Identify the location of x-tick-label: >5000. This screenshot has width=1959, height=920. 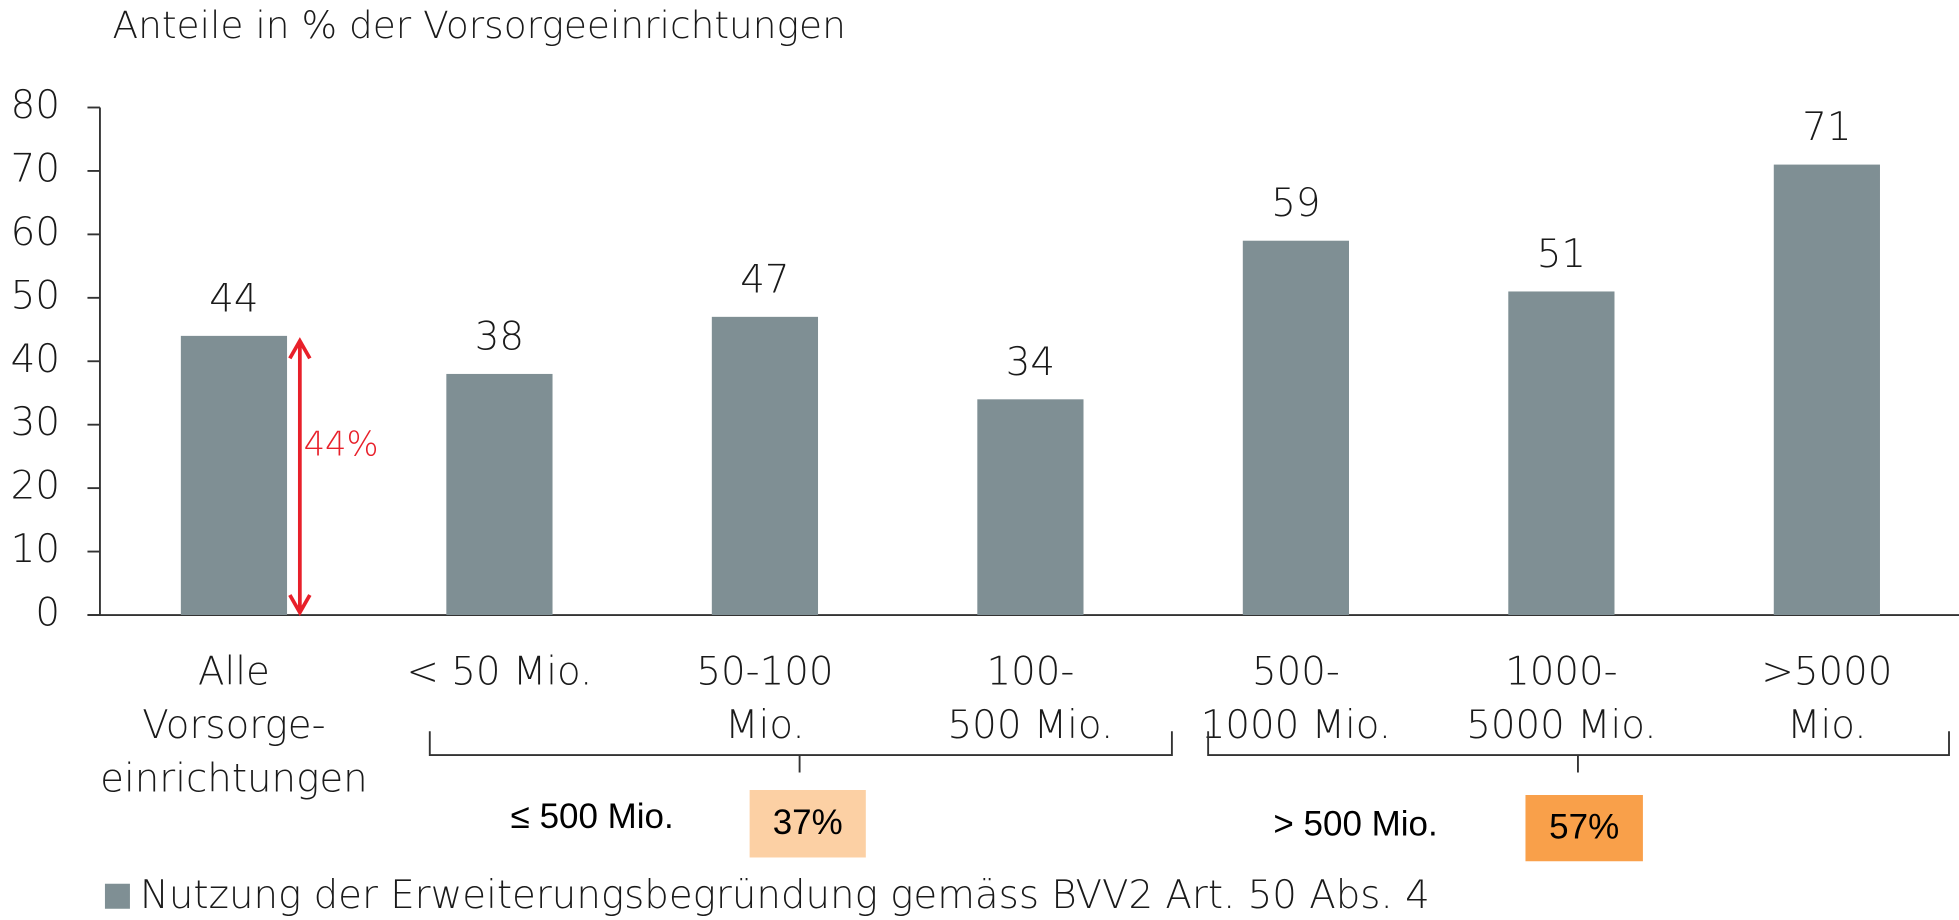
(1826, 671).